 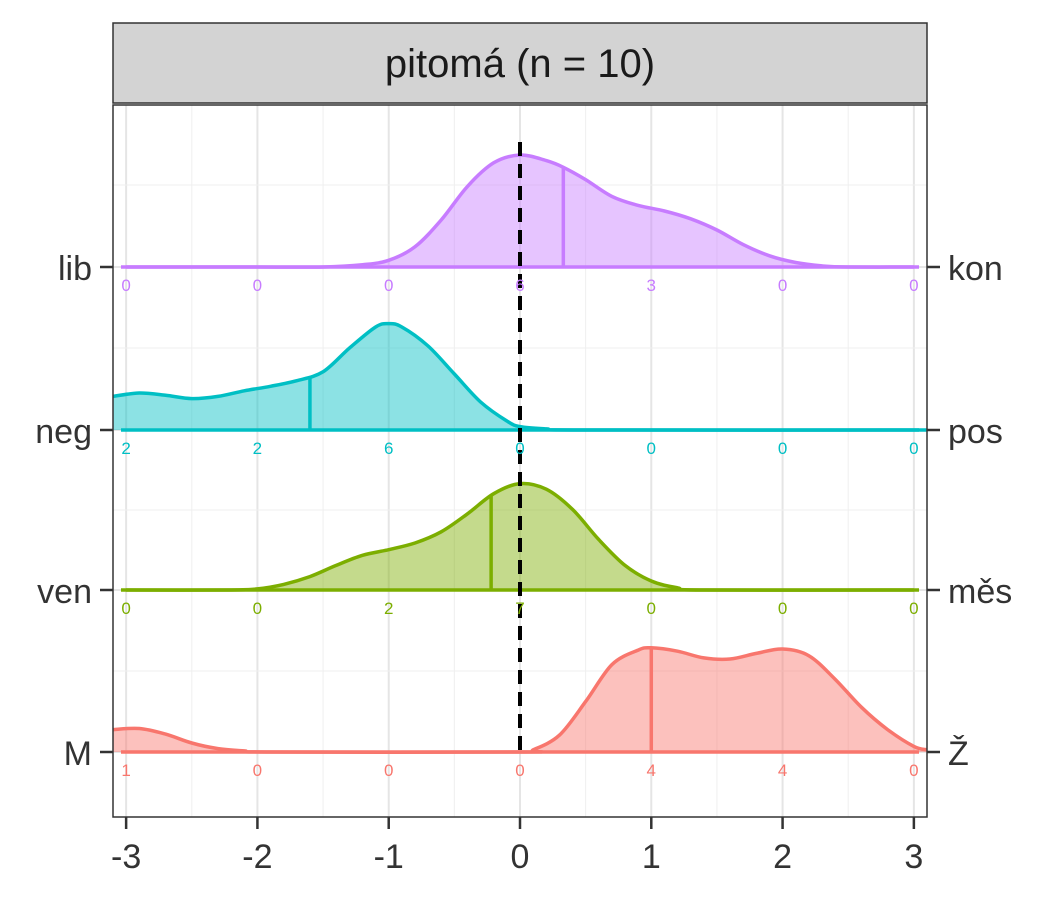 What do you see at coordinates (913, 857) in the screenshot?
I see `x-tick-label: 3` at bounding box center [913, 857].